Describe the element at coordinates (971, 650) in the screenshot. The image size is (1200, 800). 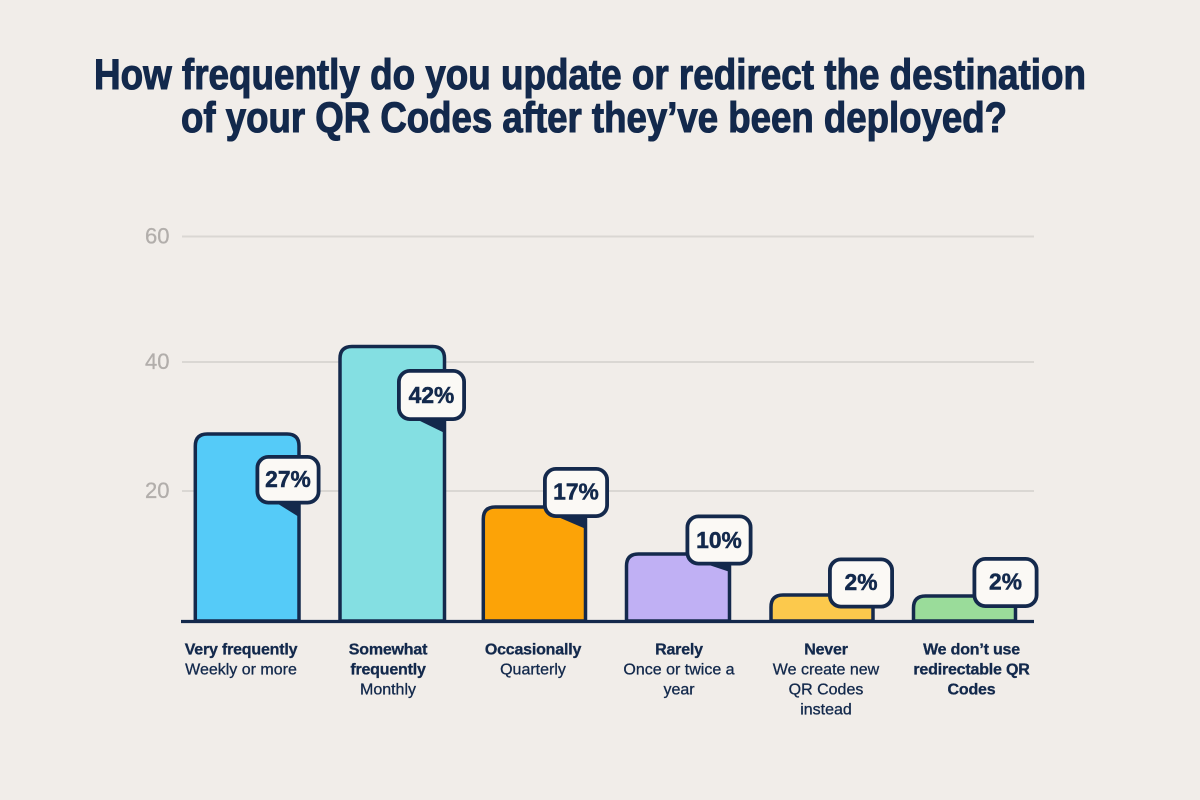
I see `svg-text: We don’t use` at that location.